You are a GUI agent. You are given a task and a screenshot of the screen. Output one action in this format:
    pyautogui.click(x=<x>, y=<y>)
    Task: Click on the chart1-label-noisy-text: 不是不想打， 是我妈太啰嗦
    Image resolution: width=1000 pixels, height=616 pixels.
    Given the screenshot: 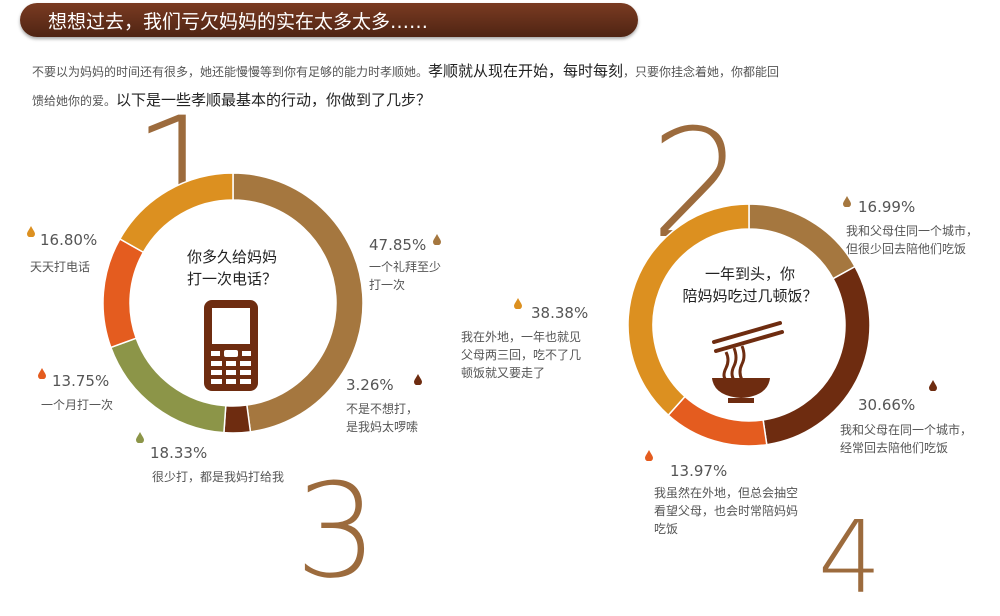 What is the action you would take?
    pyautogui.click(x=382, y=418)
    